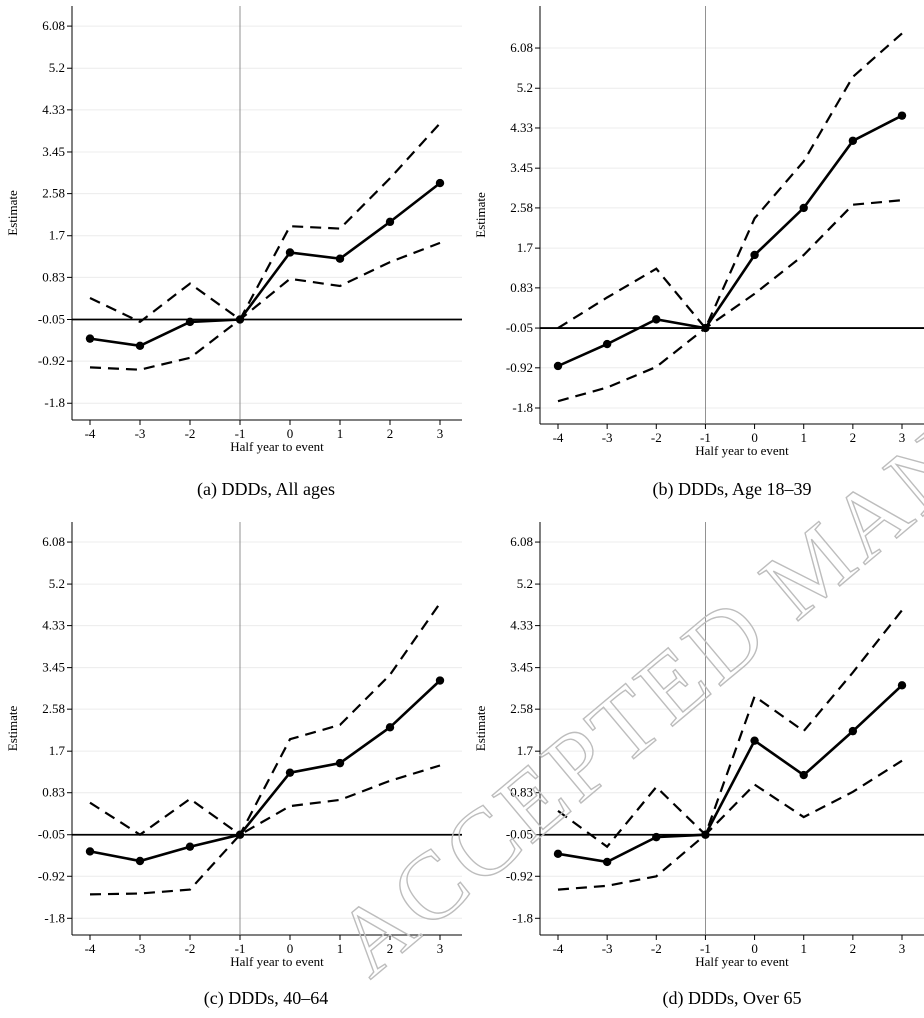 The image size is (924, 1018). What do you see at coordinates (266, 998) in the screenshot?
I see `panel-caption: (c) DDDs, 40–64` at bounding box center [266, 998].